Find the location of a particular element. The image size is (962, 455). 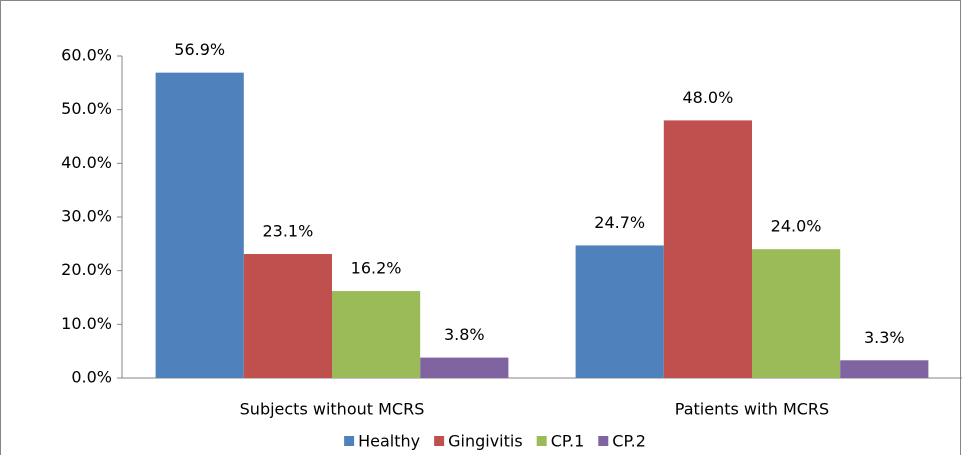

x-tick-label: Subjects without MCRS is located at coordinates (332, 409).